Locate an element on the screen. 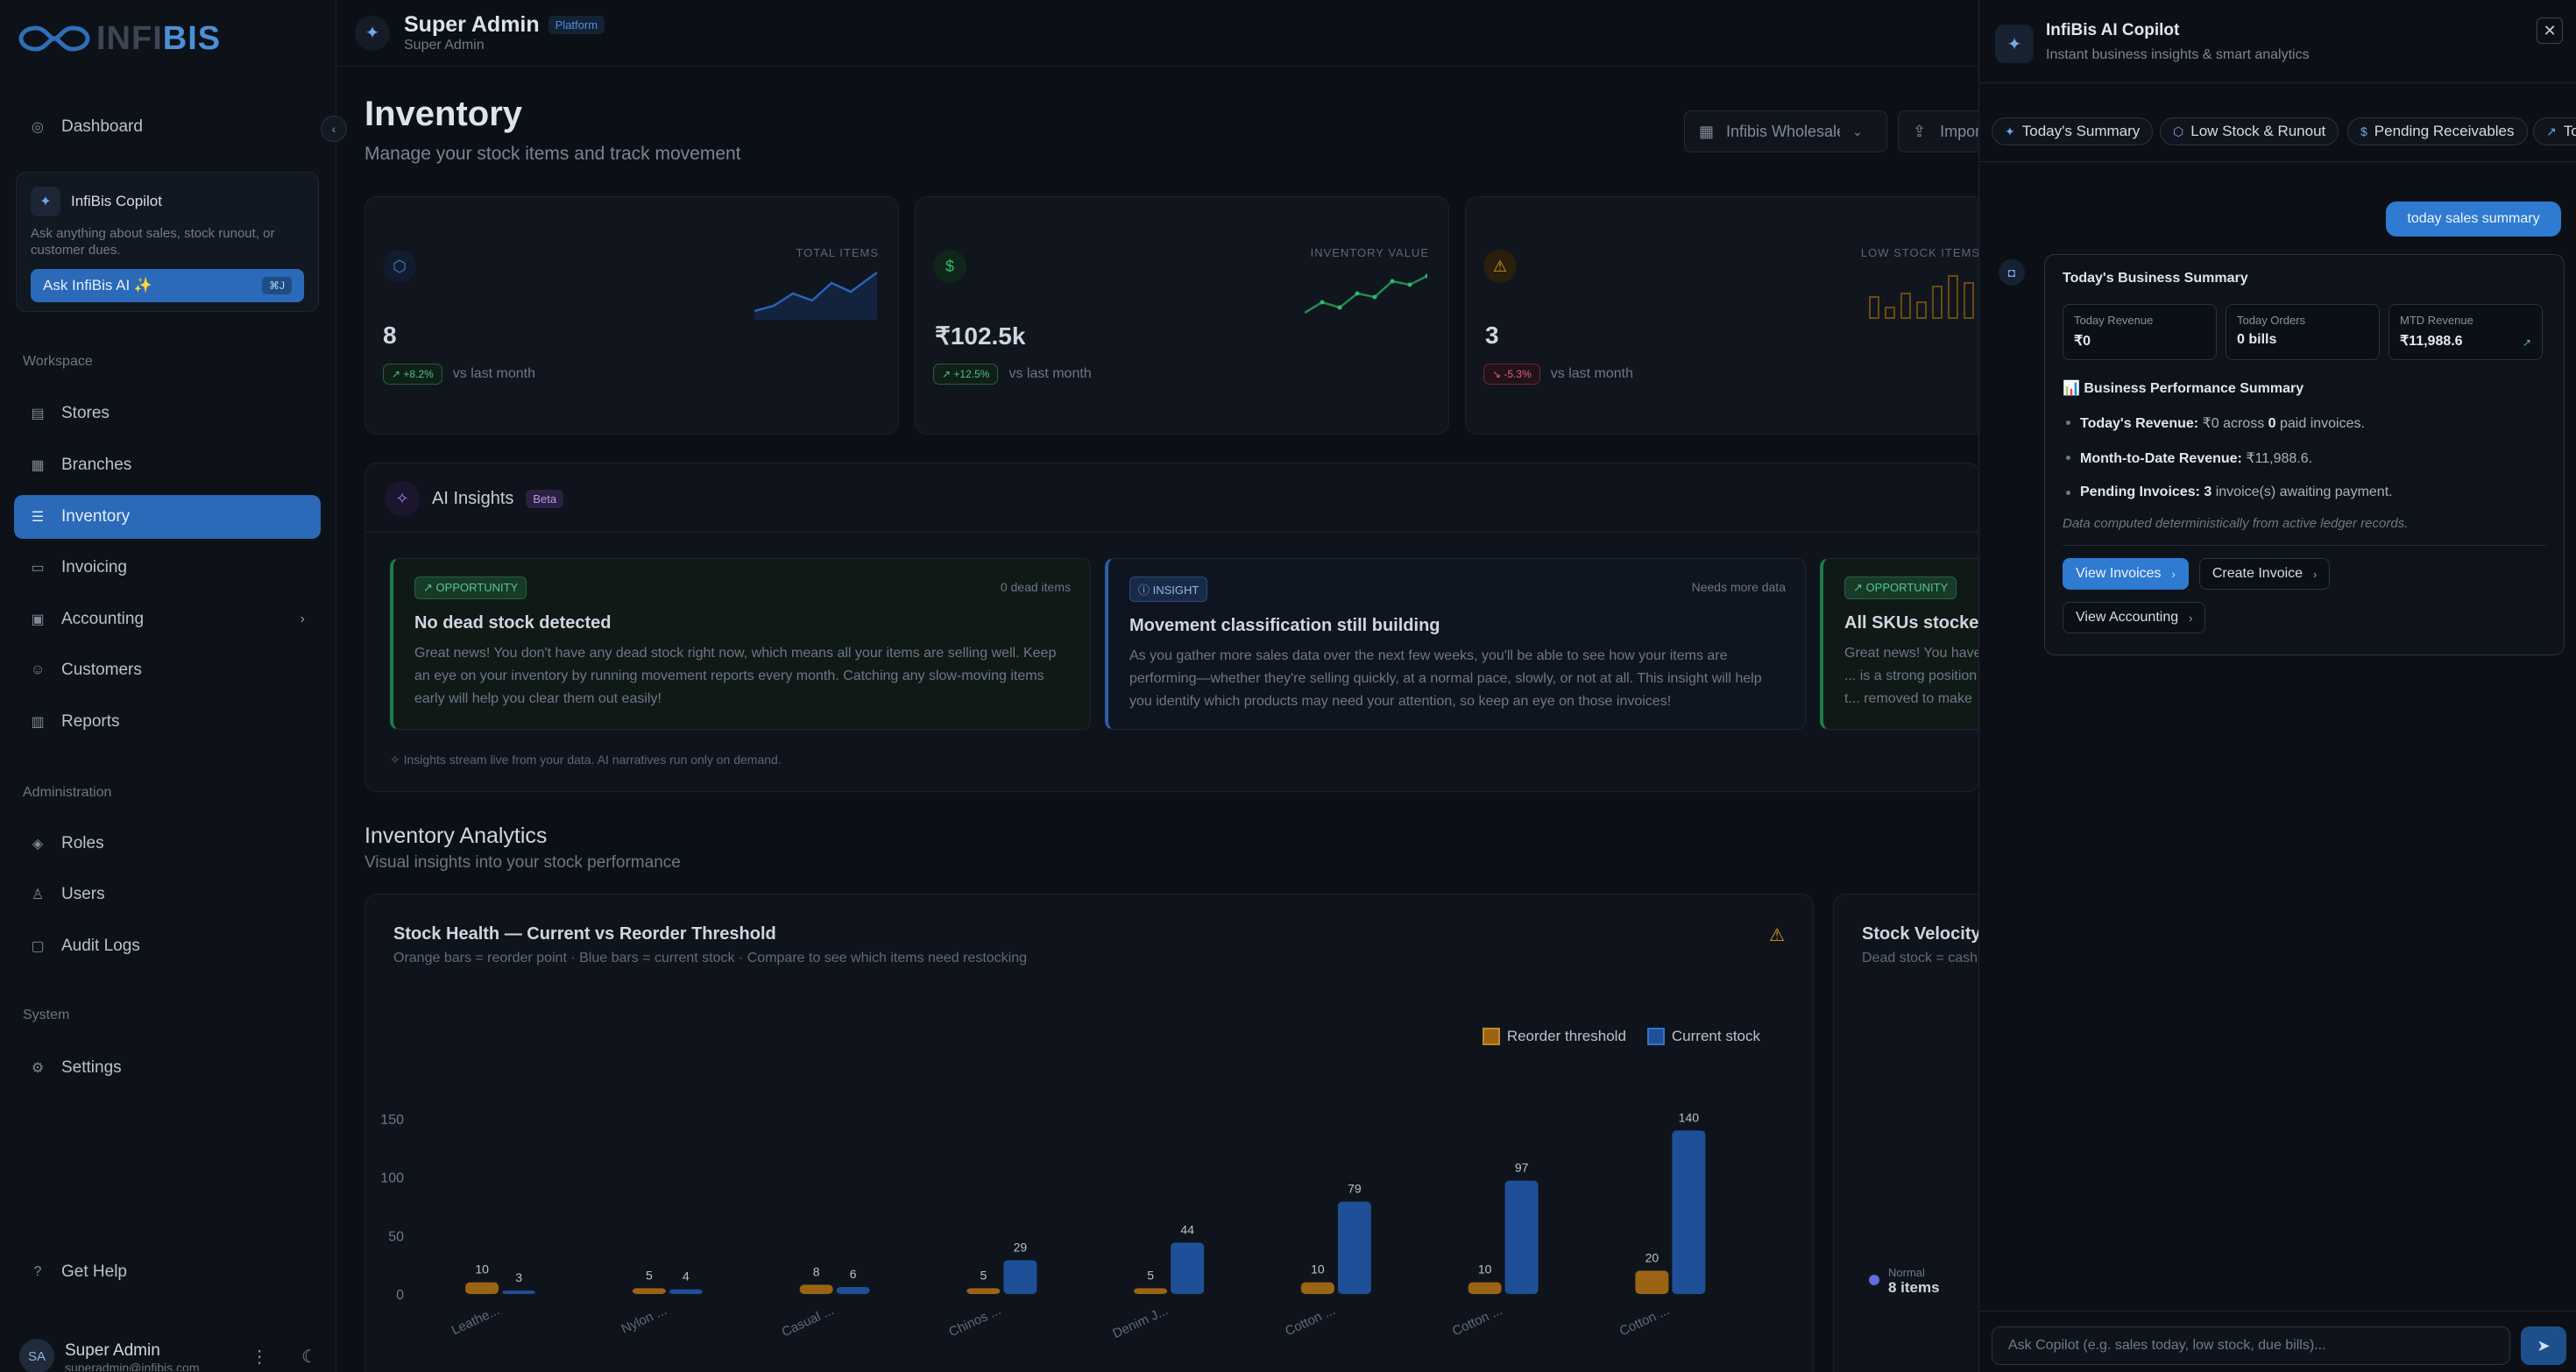 The width and height of the screenshot is (2576, 1372). nav-section-administration: Administration is located at coordinates (67, 793).